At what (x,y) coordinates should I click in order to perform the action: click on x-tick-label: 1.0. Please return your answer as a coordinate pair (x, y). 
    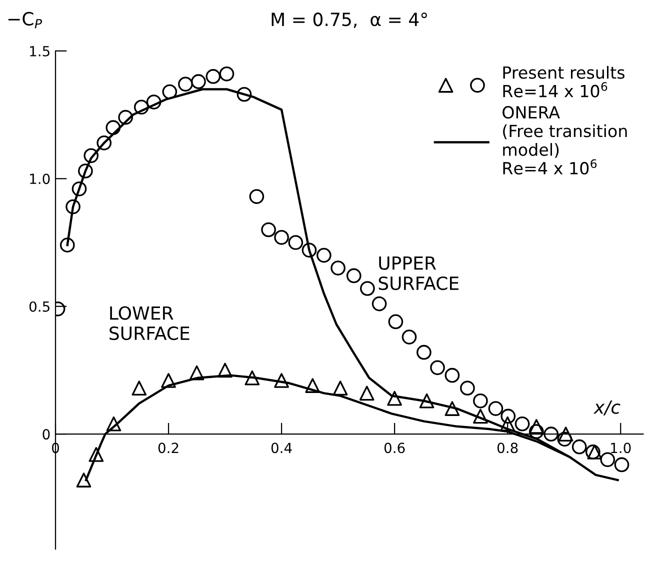
    Looking at the image, I should click on (621, 448).